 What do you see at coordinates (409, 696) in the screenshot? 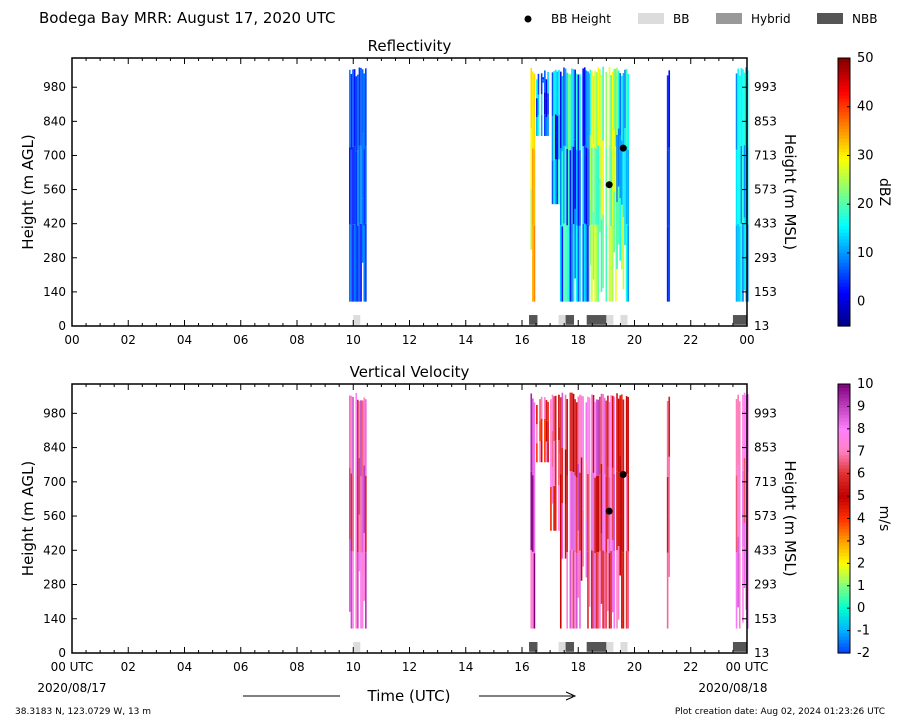
I see `x-axis-label: Time (UTC)` at bounding box center [409, 696].